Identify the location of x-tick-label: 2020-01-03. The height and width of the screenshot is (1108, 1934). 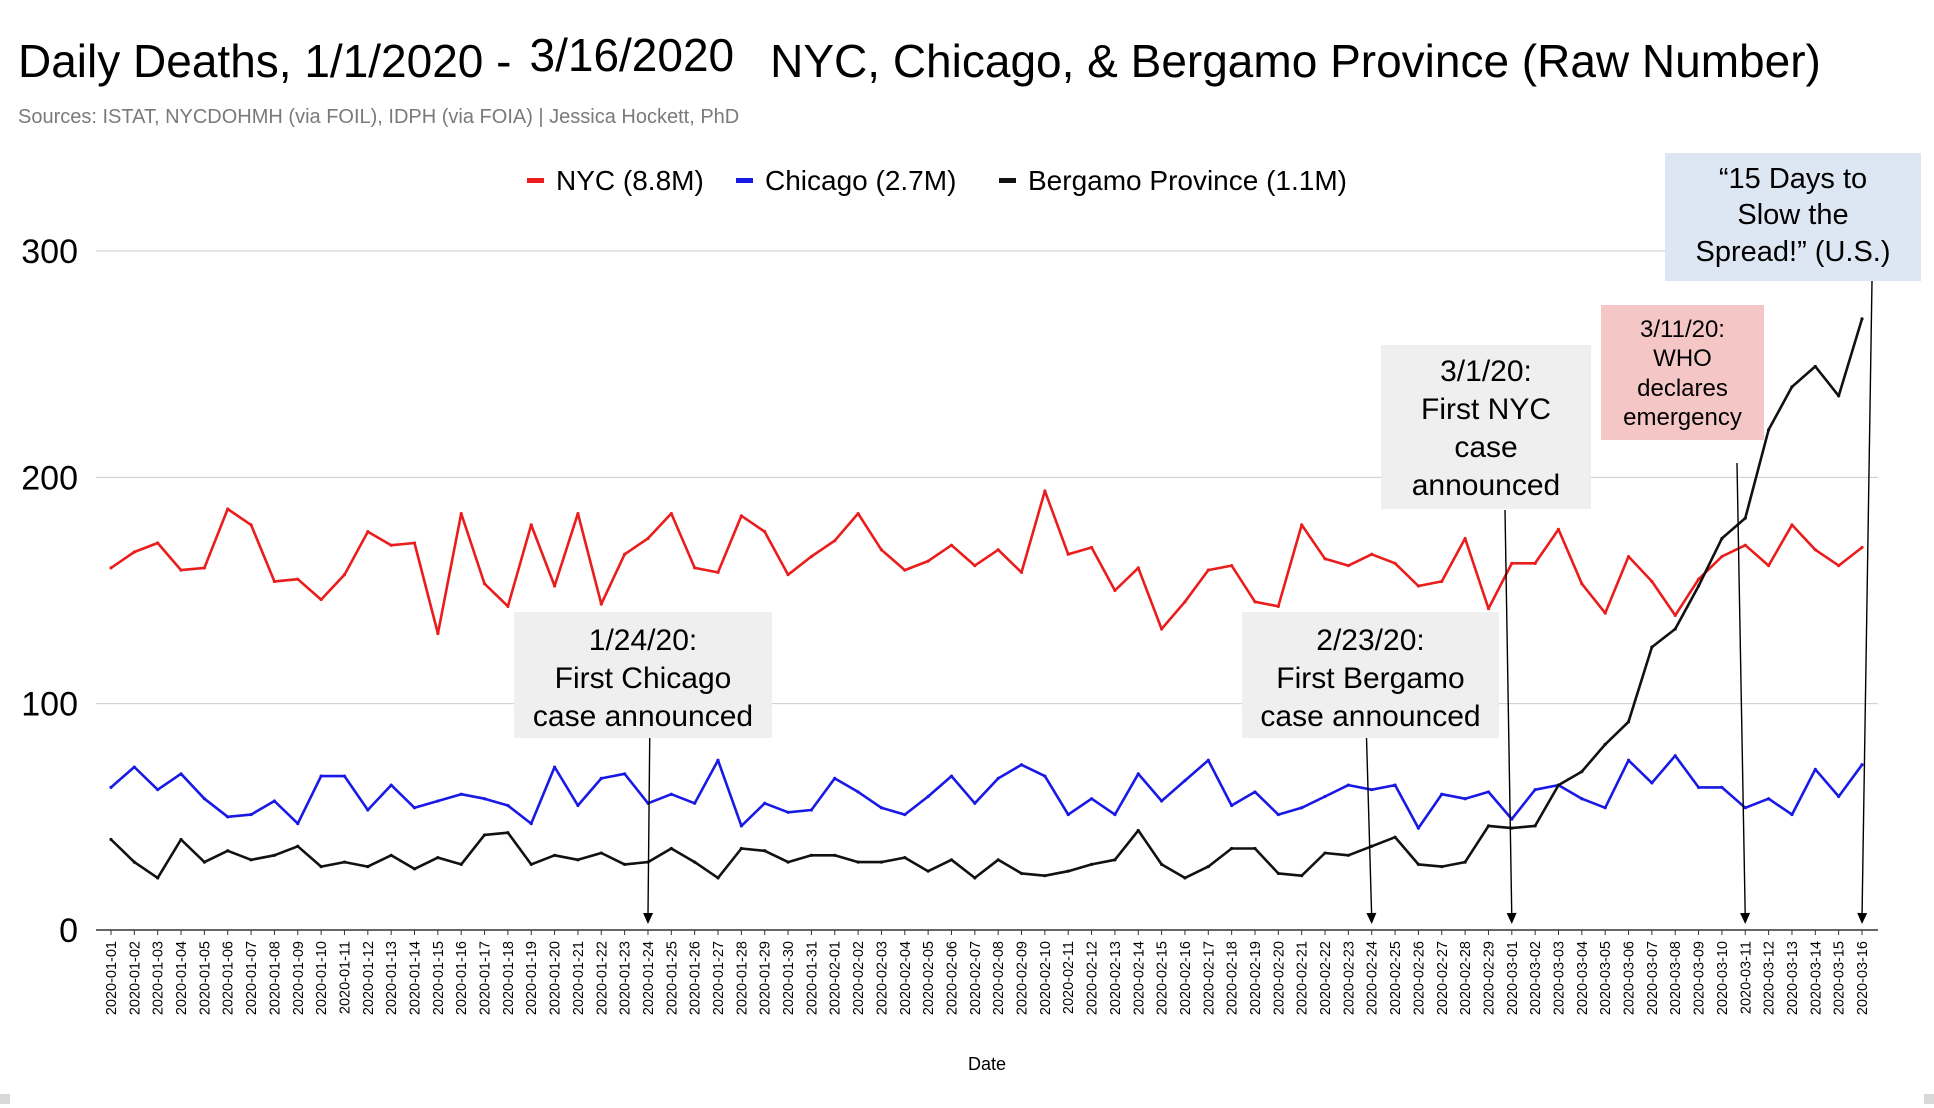
(159, 978).